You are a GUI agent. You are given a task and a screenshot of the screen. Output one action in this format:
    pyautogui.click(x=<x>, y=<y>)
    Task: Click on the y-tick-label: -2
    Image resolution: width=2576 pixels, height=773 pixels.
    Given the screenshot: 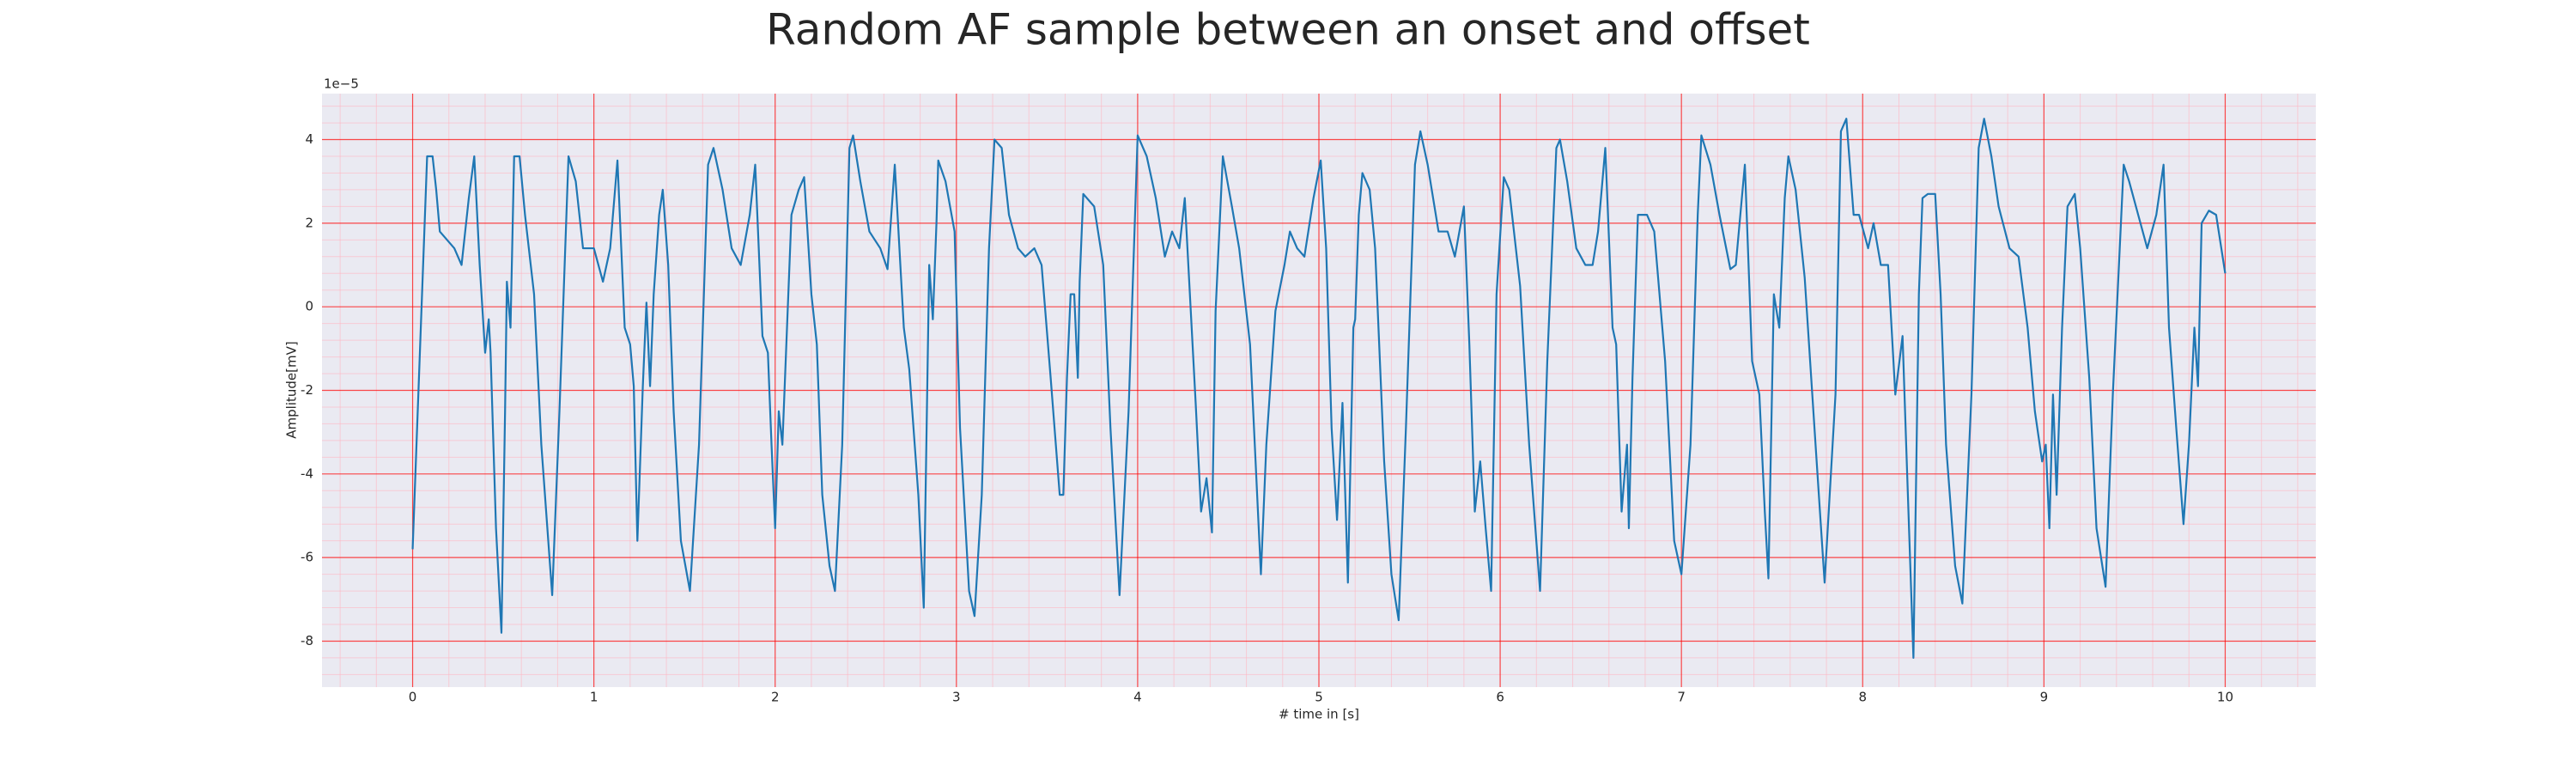 What is the action you would take?
    pyautogui.click(x=307, y=390)
    